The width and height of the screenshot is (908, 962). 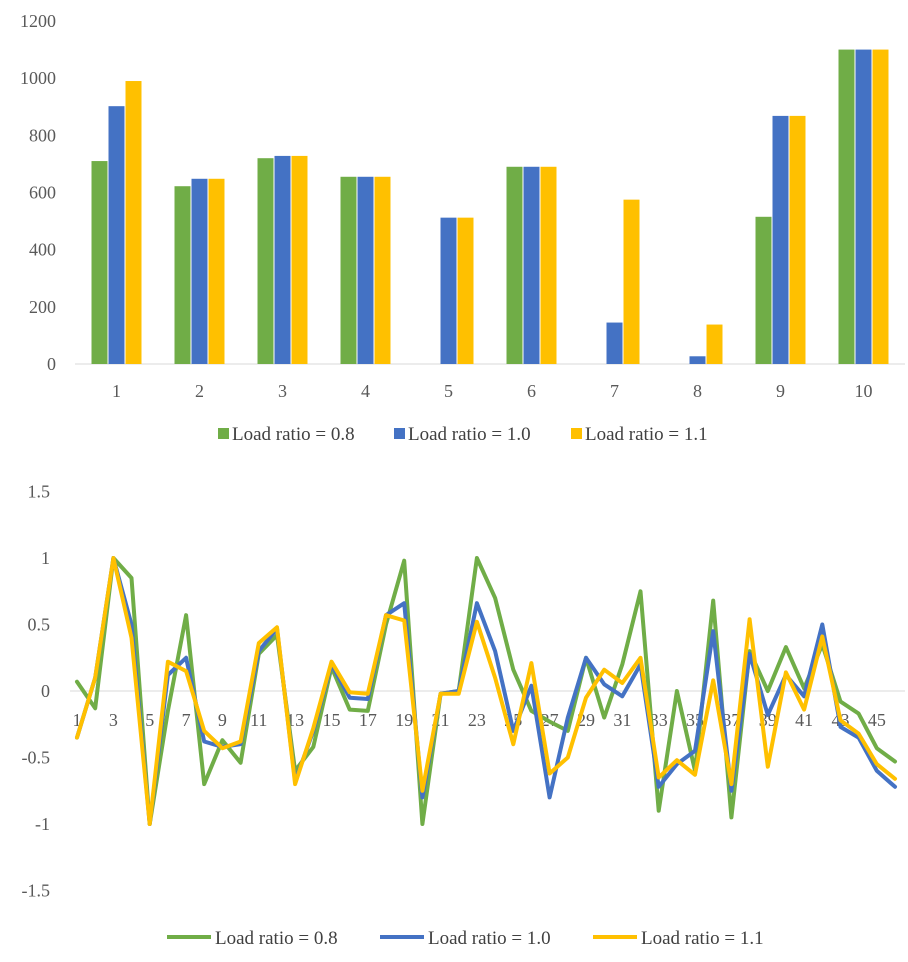 What do you see at coordinates (877, 720) in the screenshot?
I see `x-tick-label: 45` at bounding box center [877, 720].